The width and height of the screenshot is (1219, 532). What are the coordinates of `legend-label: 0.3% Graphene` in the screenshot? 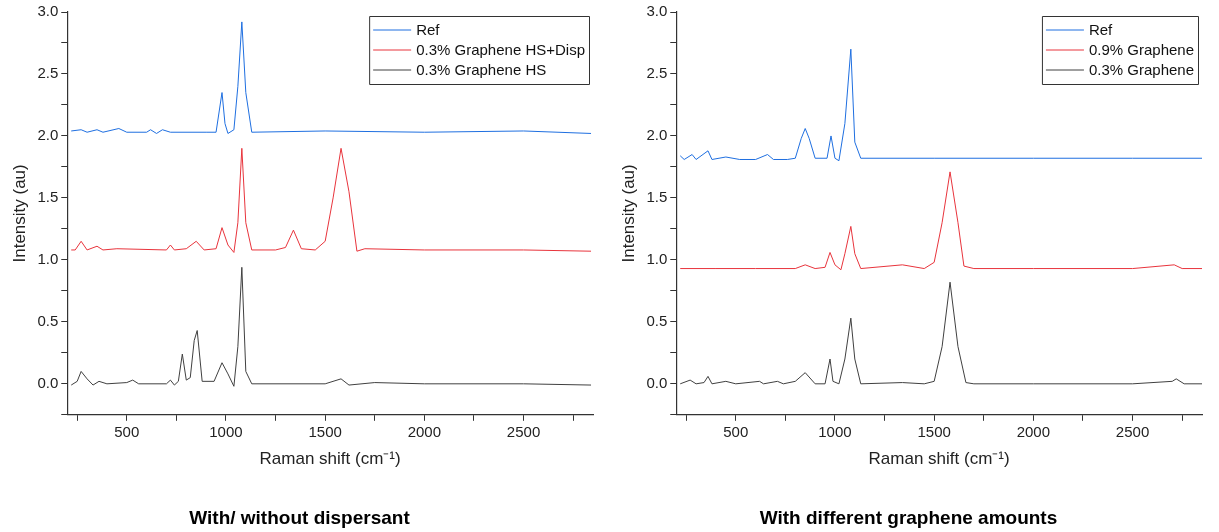 It's located at (1141, 70).